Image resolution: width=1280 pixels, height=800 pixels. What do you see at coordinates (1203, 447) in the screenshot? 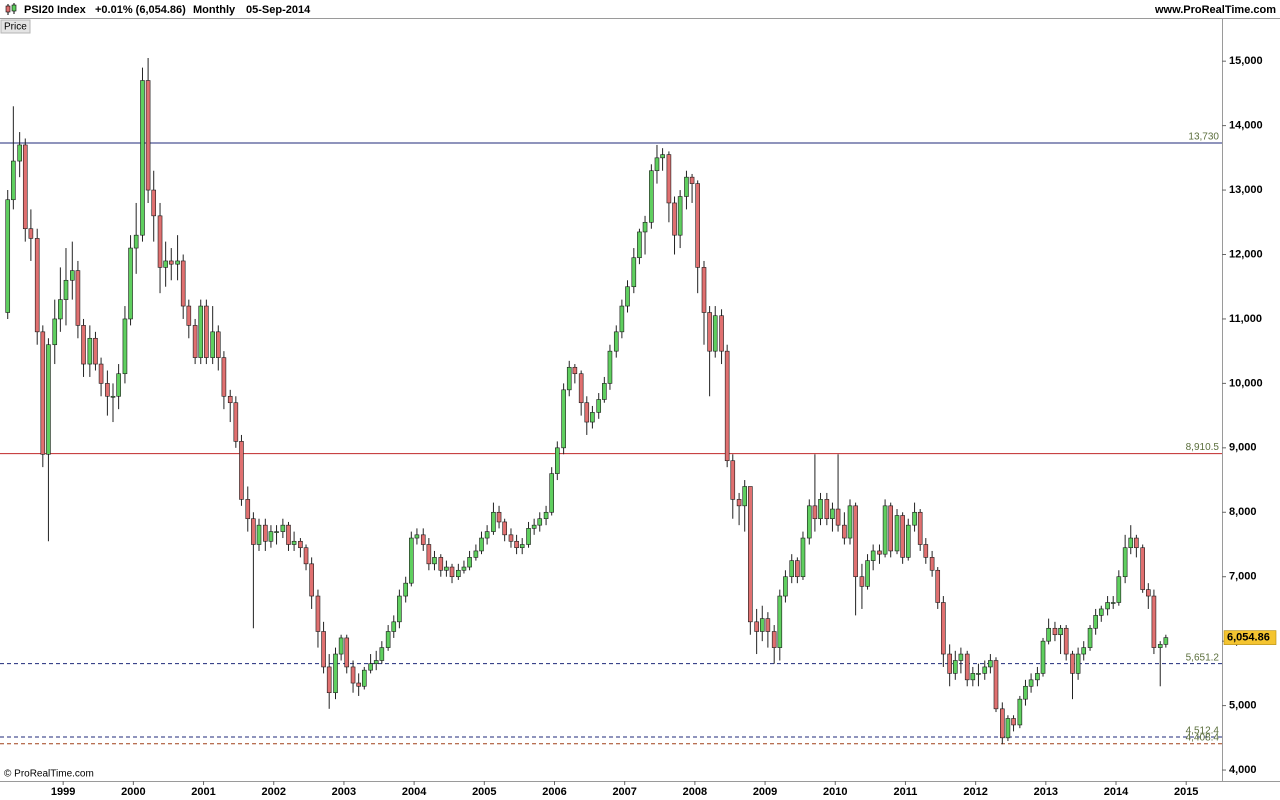
I see `level-label: 8,910.5` at bounding box center [1203, 447].